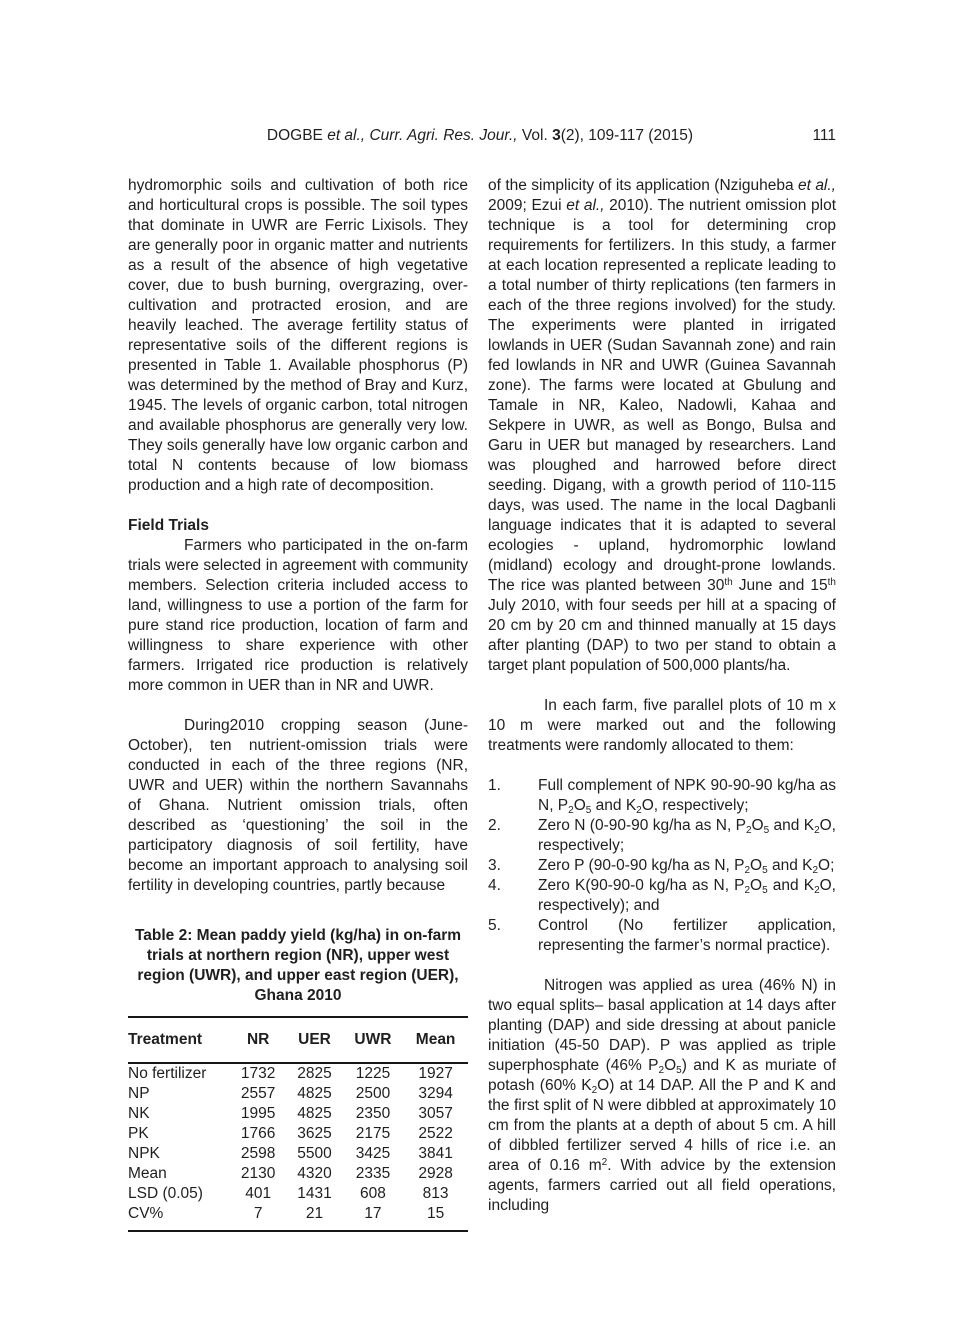 This screenshot has height=1320, width=960. Describe the element at coordinates (314, 1213) in the screenshot. I see `cell-uer: 21` at that location.